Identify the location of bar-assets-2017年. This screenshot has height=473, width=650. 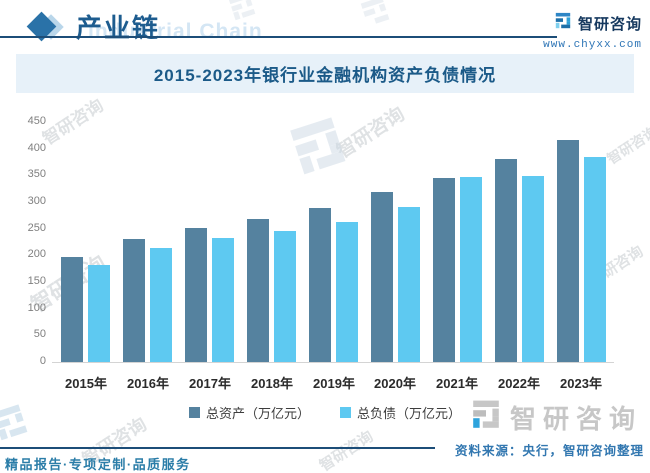
(196, 295).